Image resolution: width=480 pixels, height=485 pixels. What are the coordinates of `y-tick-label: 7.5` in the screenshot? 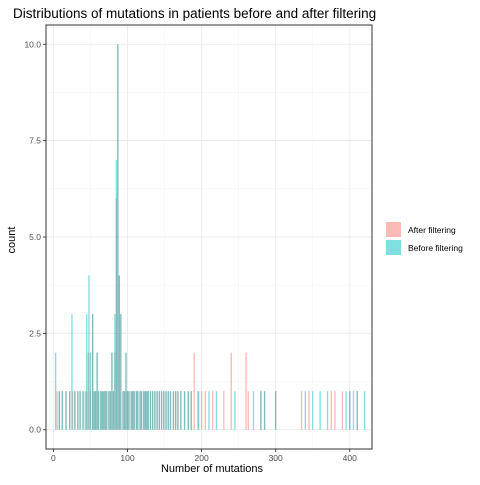 It's located at (35, 141).